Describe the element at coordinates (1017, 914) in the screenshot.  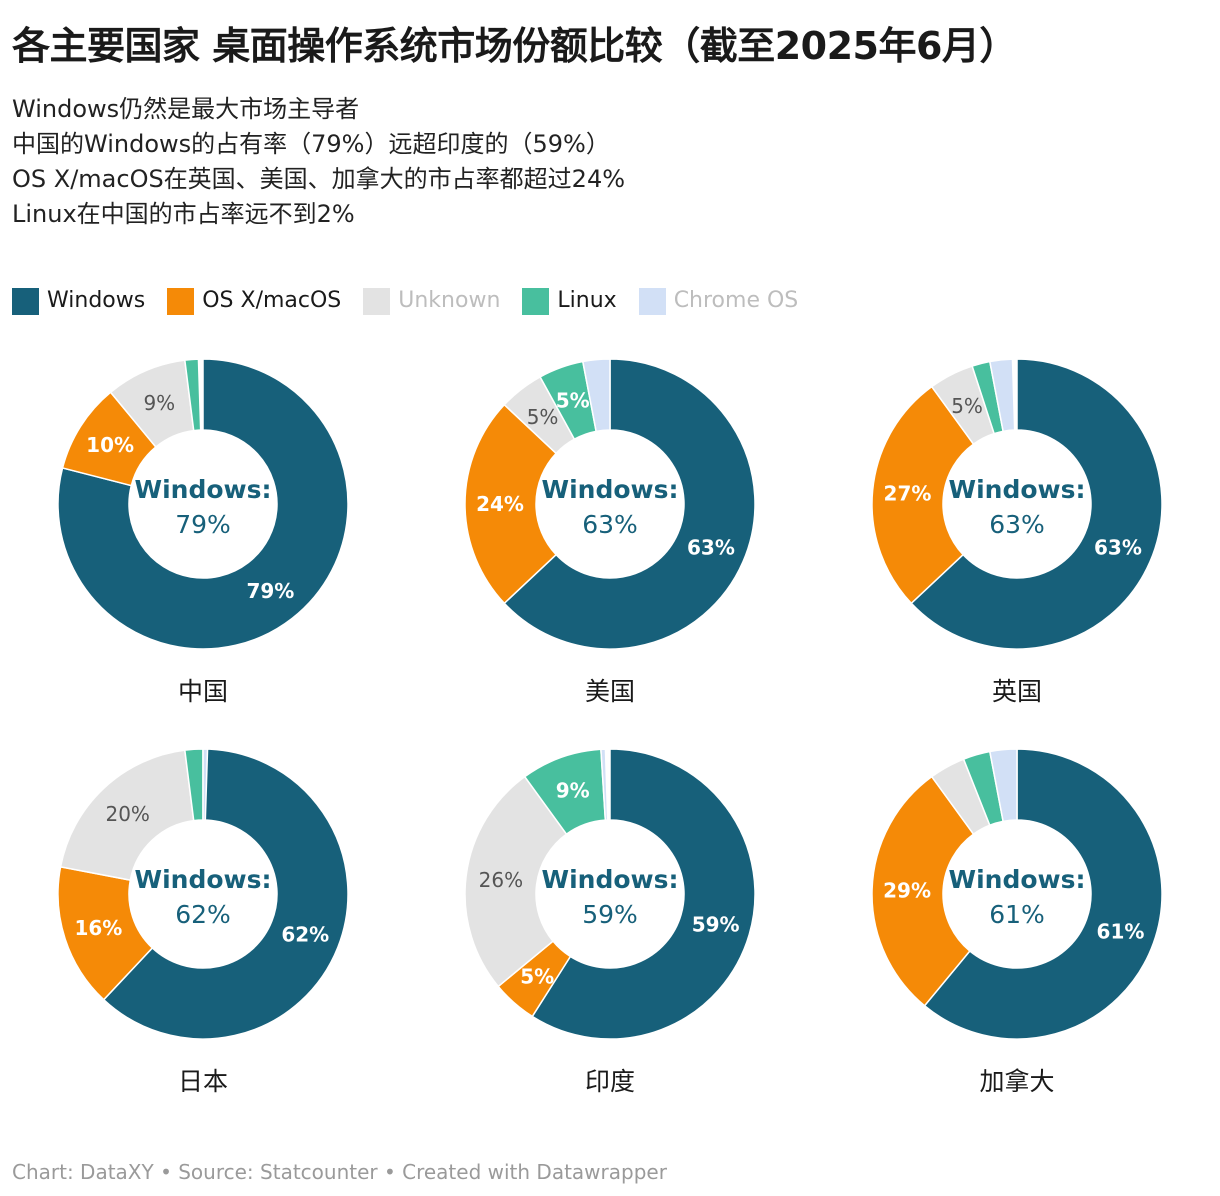
I see `center-value: 61%` at that location.